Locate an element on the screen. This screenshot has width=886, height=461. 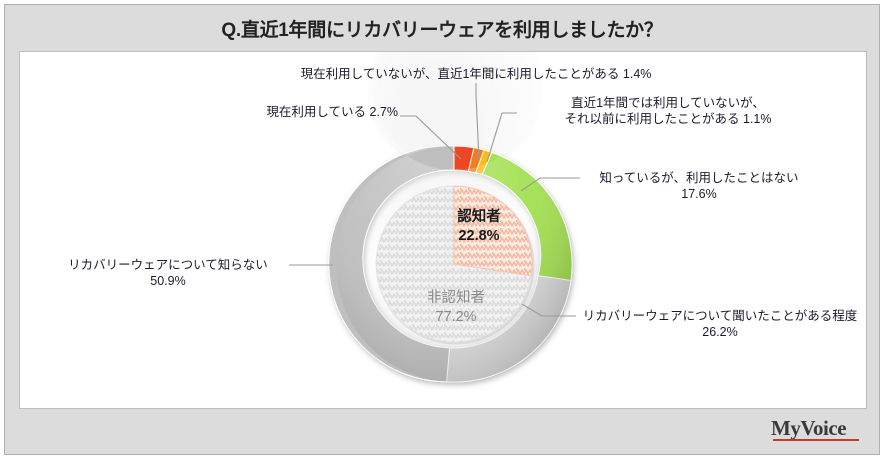
label-aware-not-used-line1: 知っているが、利用したことはない is located at coordinates (699, 178).